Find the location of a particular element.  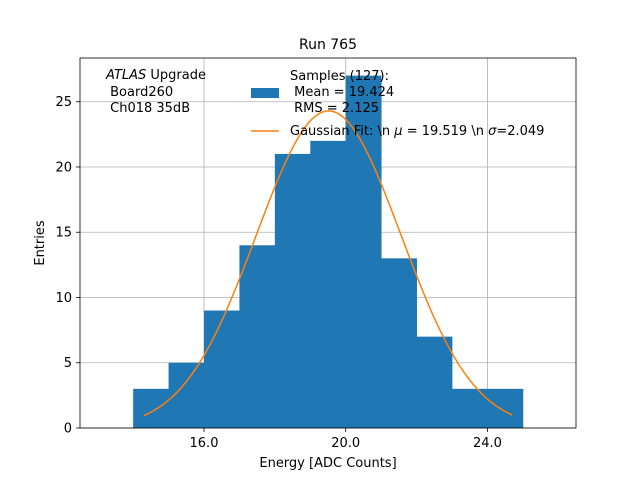

atlas-label-channel: Ch018 35dB is located at coordinates (148, 108).